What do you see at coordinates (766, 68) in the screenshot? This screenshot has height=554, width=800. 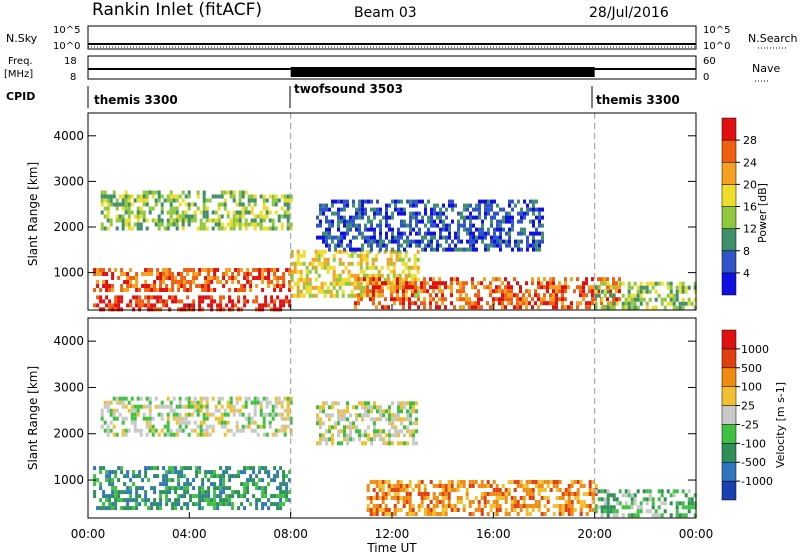 I see `nave-label: Nave` at bounding box center [766, 68].